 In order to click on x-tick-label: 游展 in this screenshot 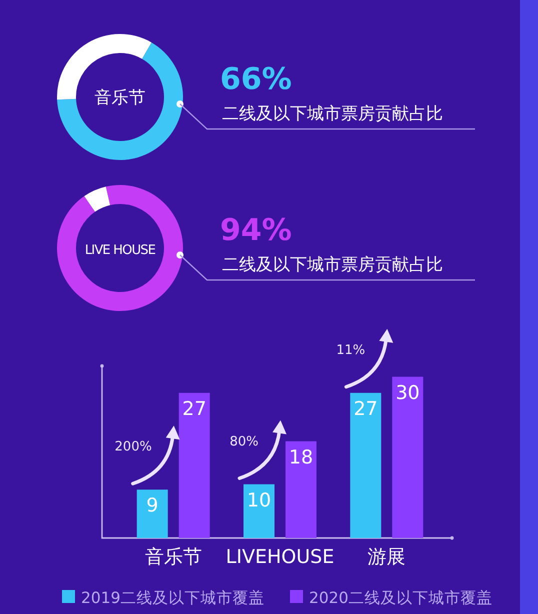, I will do `click(387, 557)`.